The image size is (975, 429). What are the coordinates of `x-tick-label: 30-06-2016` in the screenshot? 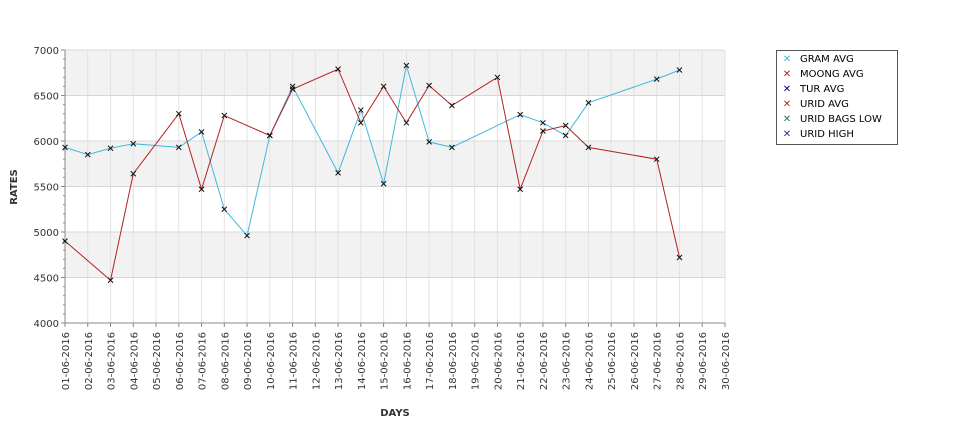 It's located at (726, 361).